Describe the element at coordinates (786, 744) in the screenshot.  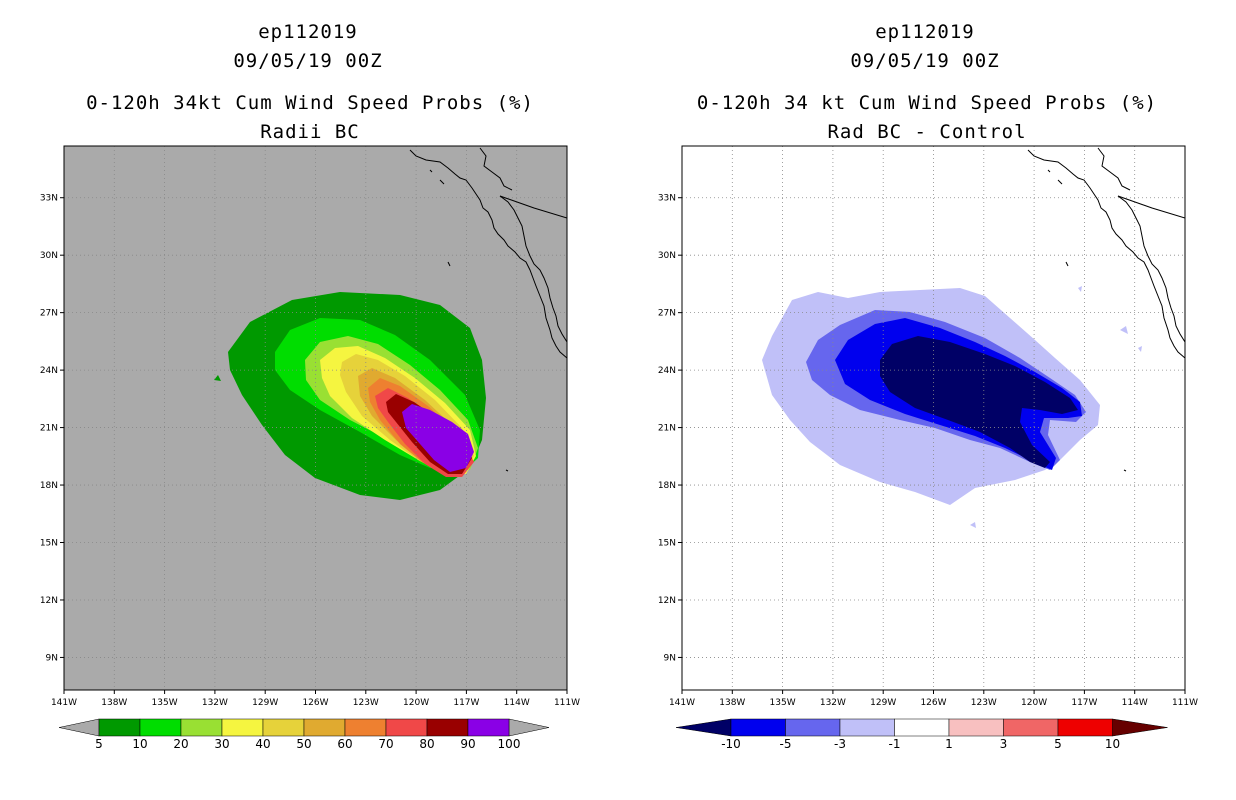
I see `colorbar-label: -5` at that location.